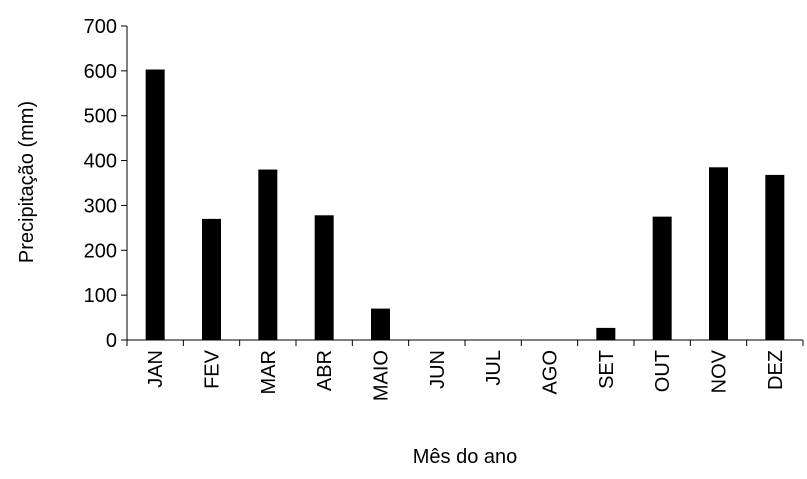 The width and height of the screenshot is (807, 479). What do you see at coordinates (606, 333) in the screenshot?
I see `bar-set` at bounding box center [606, 333].